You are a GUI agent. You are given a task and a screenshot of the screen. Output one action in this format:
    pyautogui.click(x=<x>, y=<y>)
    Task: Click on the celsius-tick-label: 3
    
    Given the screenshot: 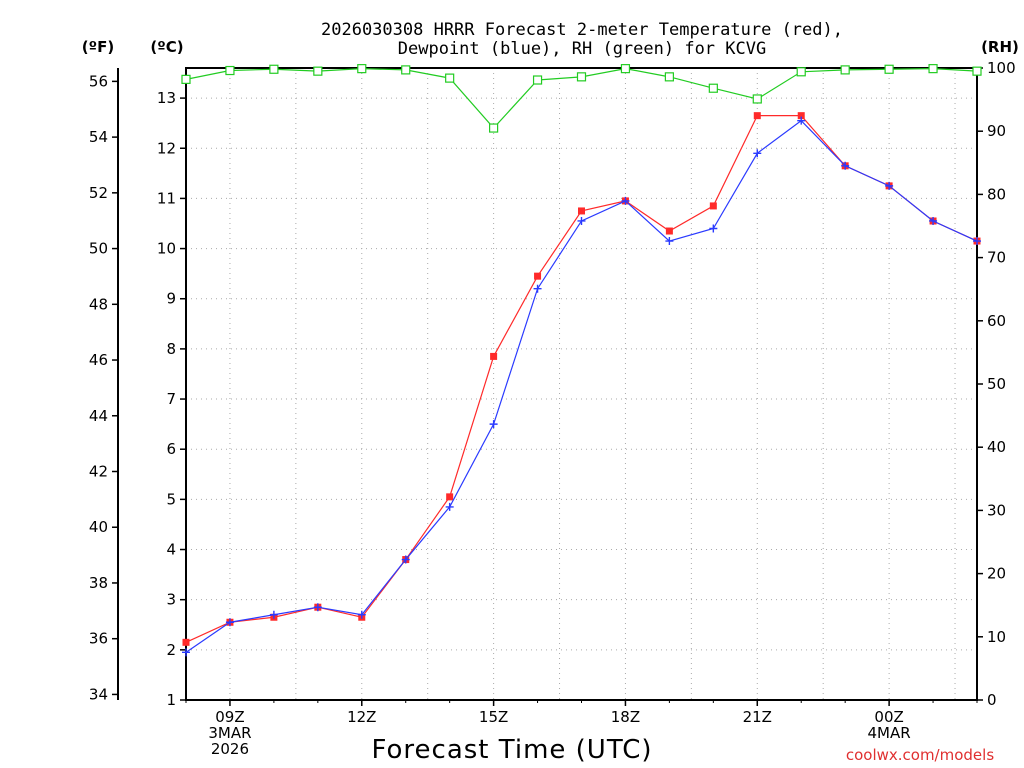 What is the action you would take?
    pyautogui.click(x=171, y=600)
    